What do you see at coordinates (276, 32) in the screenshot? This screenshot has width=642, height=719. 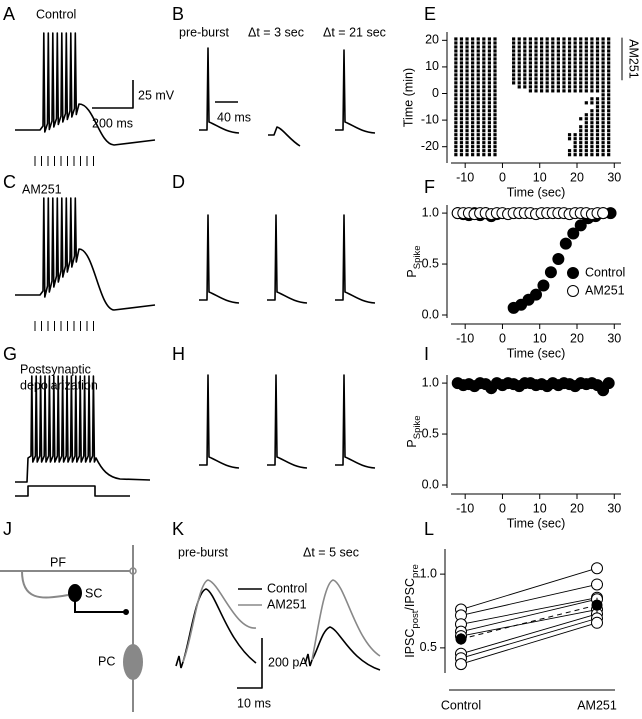 I see `annotation: Δt = 3 sec` at bounding box center [276, 32].